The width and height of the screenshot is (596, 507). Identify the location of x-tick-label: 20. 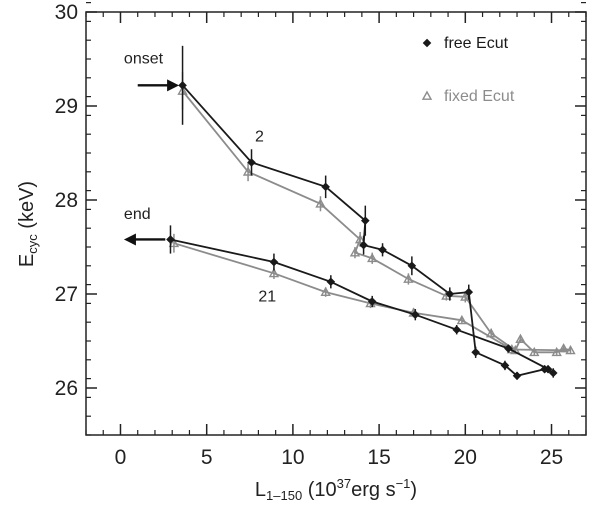
(465, 457).